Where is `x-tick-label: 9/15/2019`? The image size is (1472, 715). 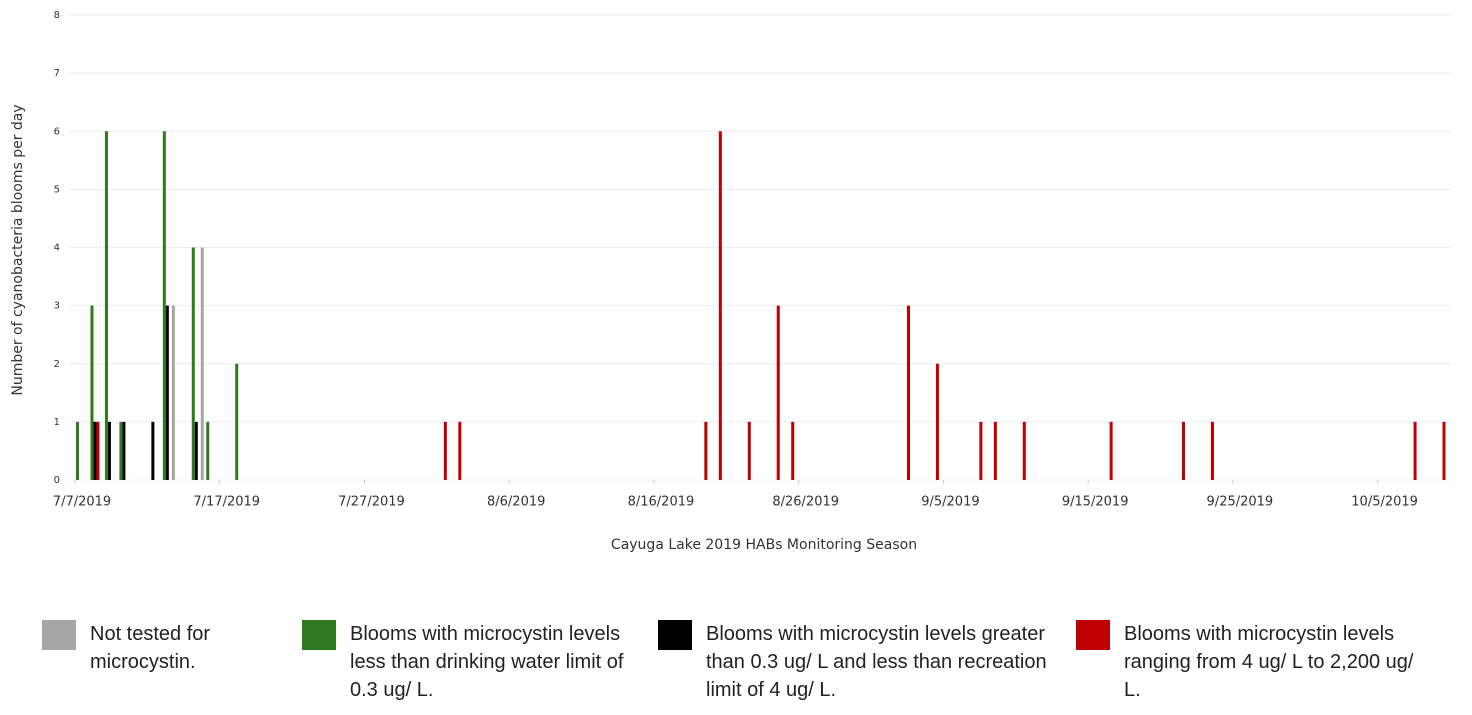
x-tick-label: 9/15/2019 is located at coordinates (1095, 502).